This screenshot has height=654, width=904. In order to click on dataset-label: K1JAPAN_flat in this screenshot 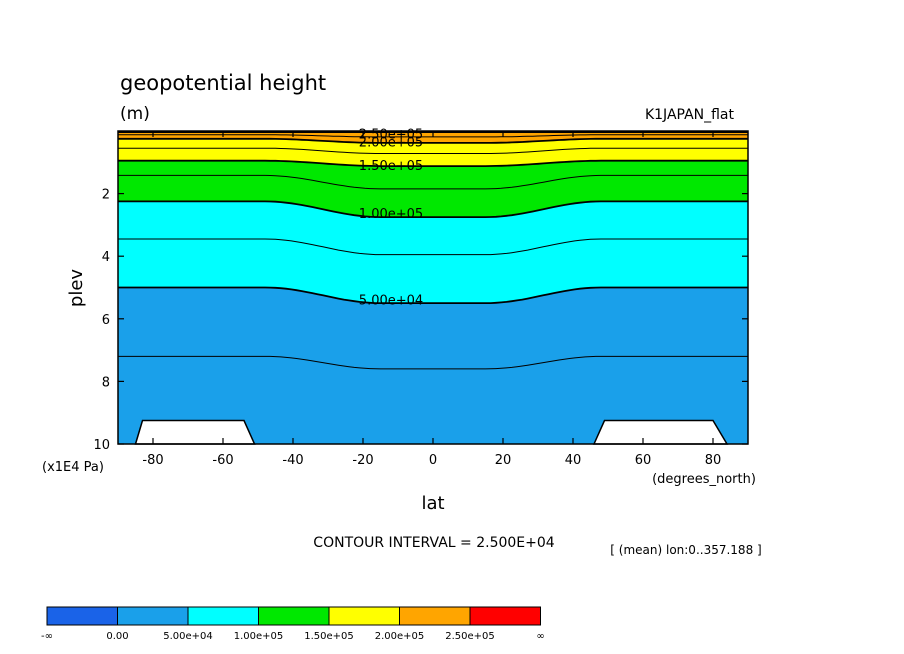, I will do `click(690, 115)`.